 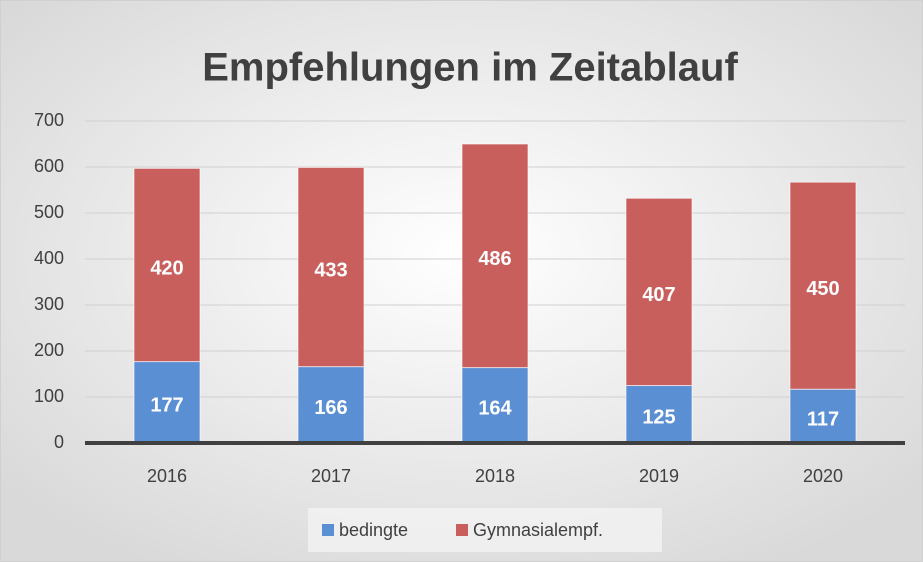 What do you see at coordinates (330, 270) in the screenshot?
I see `data-label: 433` at bounding box center [330, 270].